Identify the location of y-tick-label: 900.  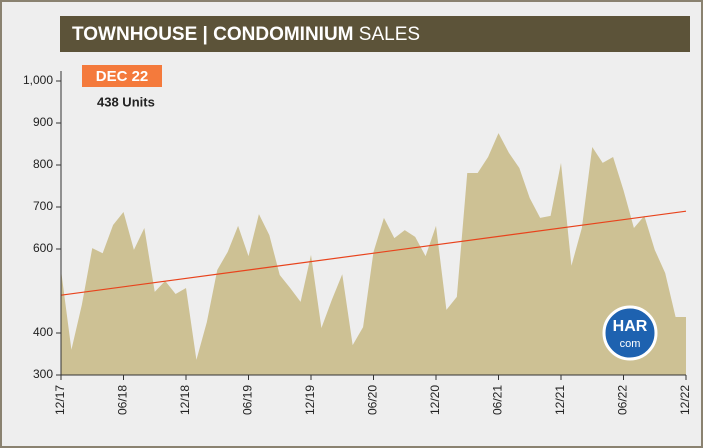
(43, 122).